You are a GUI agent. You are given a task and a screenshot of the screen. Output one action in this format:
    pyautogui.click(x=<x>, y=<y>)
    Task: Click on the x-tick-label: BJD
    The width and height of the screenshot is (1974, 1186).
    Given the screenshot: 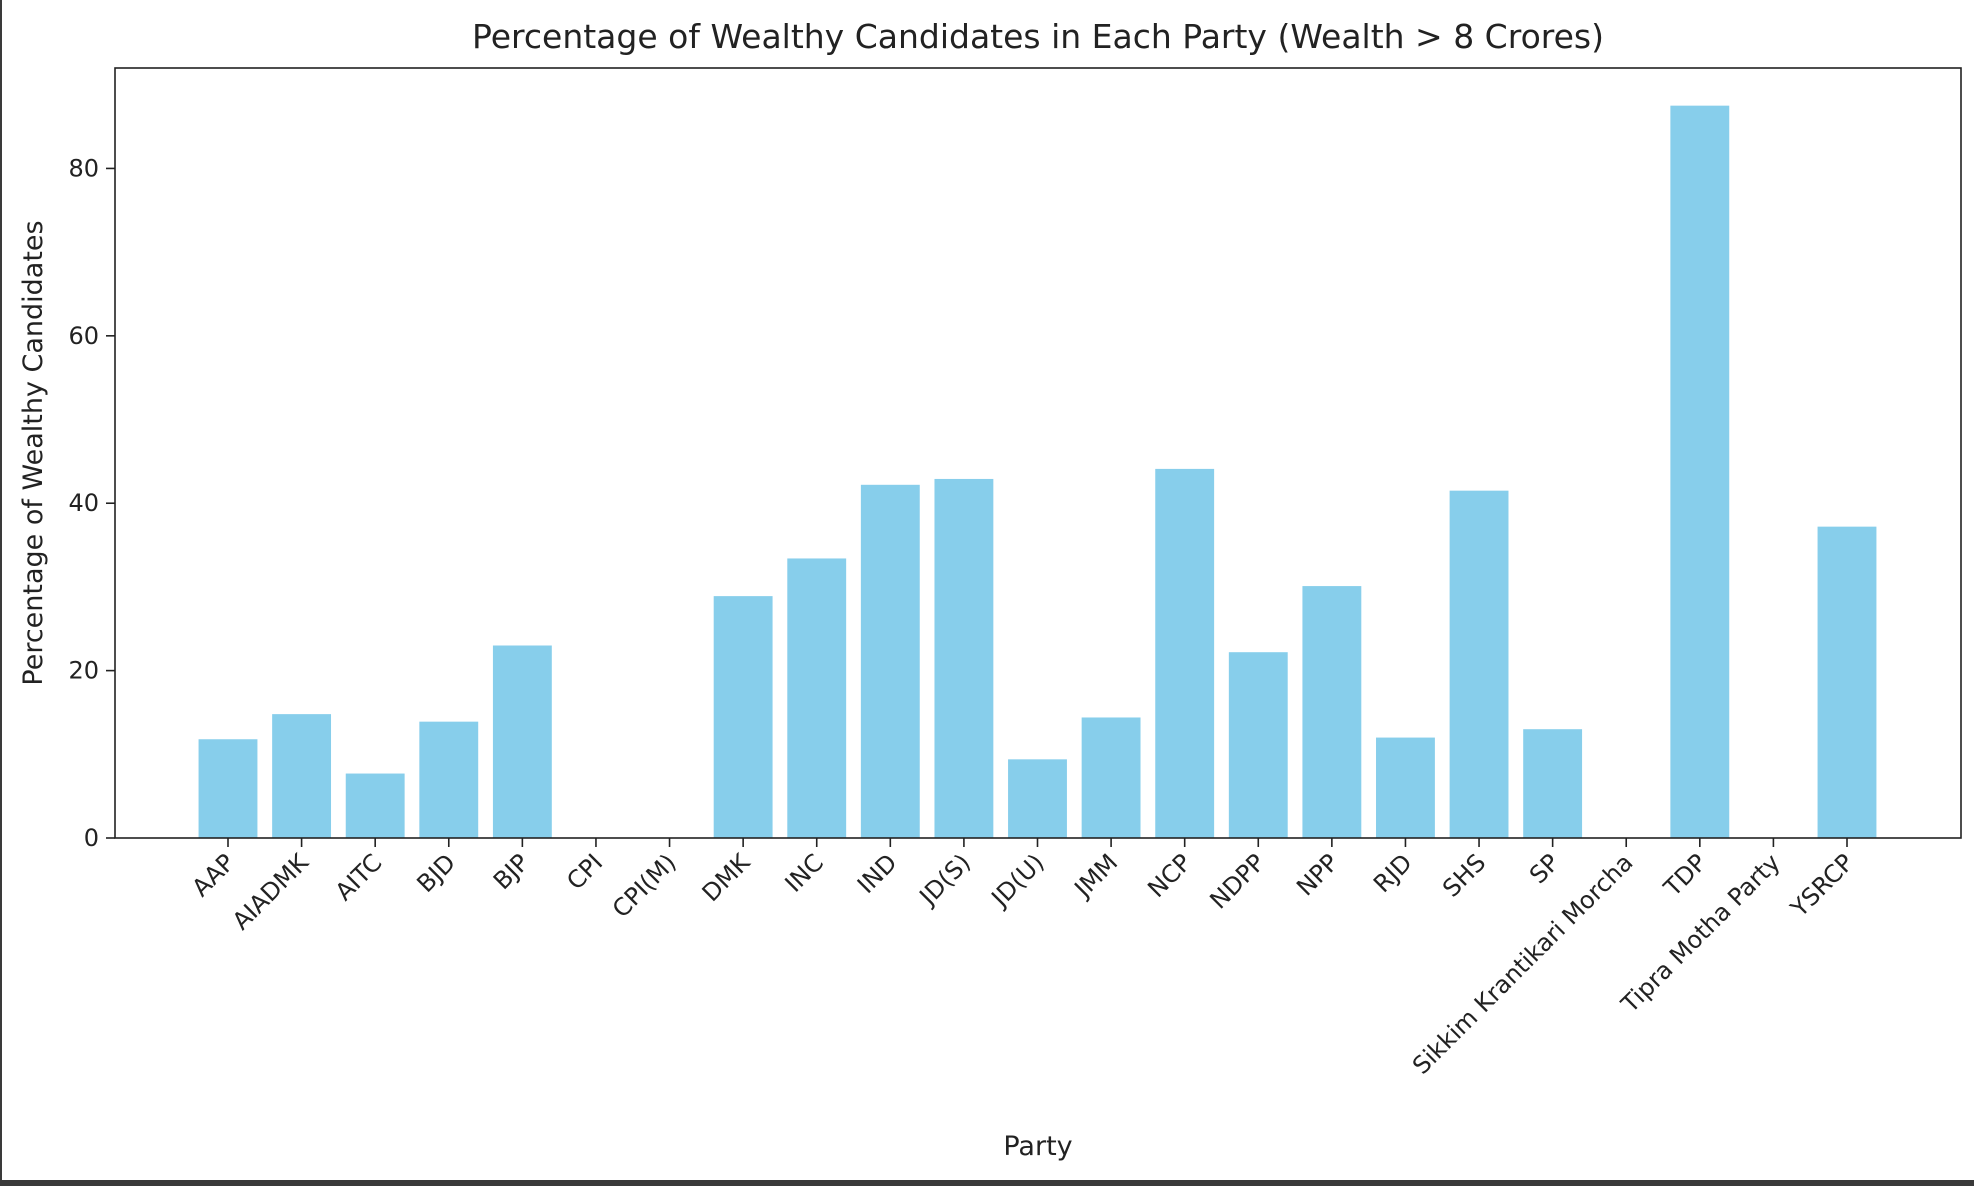 What is the action you would take?
    pyautogui.click(x=436, y=873)
    